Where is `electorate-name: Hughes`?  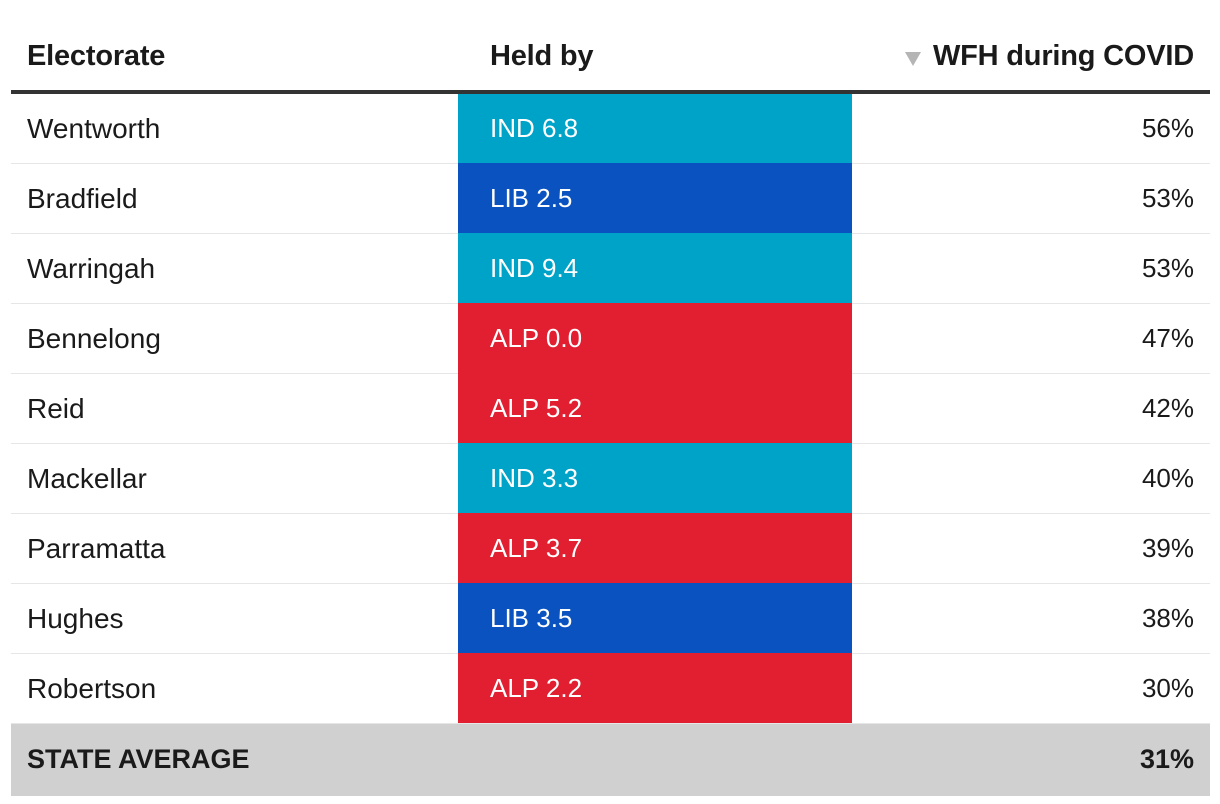 electorate-name: Hughes is located at coordinates (75, 618).